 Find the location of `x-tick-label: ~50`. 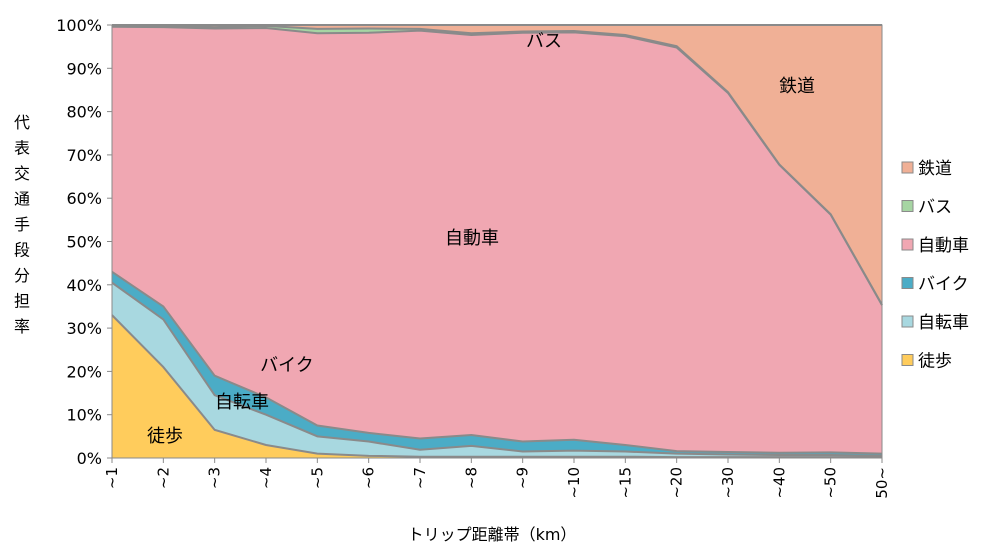

x-tick-label: ~50 is located at coordinates (831, 483).